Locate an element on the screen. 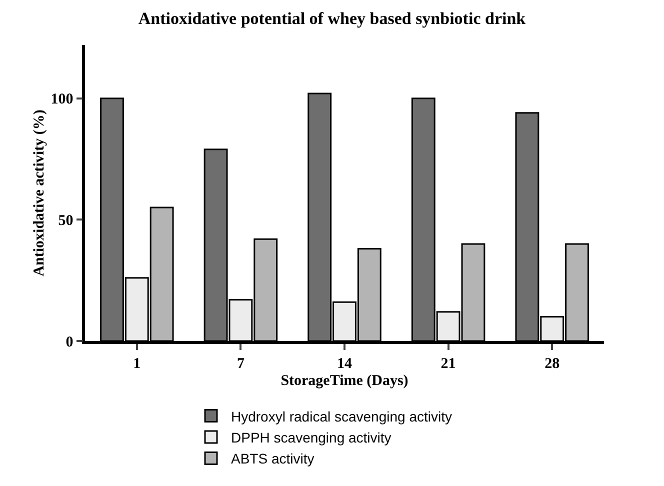  y-axis-title: Antioxidative activity (%) is located at coordinates (40, 193).